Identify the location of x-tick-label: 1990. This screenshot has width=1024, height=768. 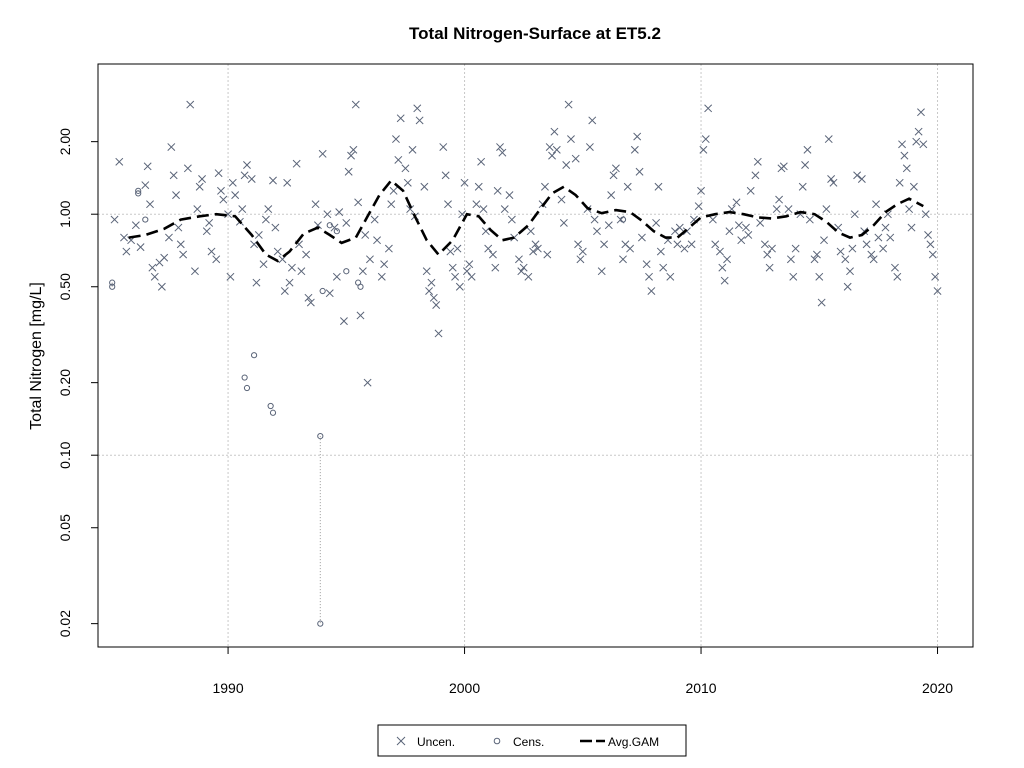
(227, 688).